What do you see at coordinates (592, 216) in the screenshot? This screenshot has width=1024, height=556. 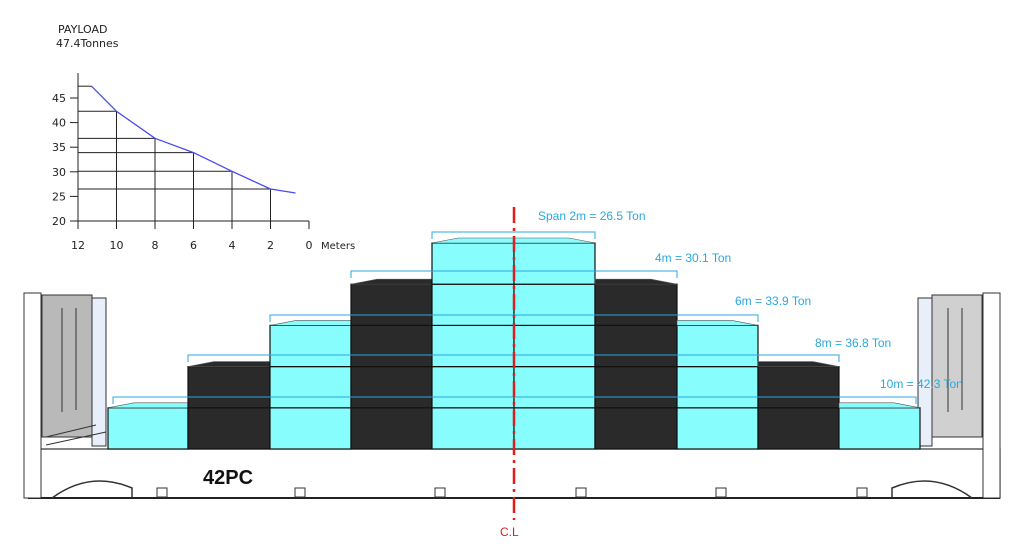 I see `span-label: Span 2m = 26.5 Ton` at bounding box center [592, 216].